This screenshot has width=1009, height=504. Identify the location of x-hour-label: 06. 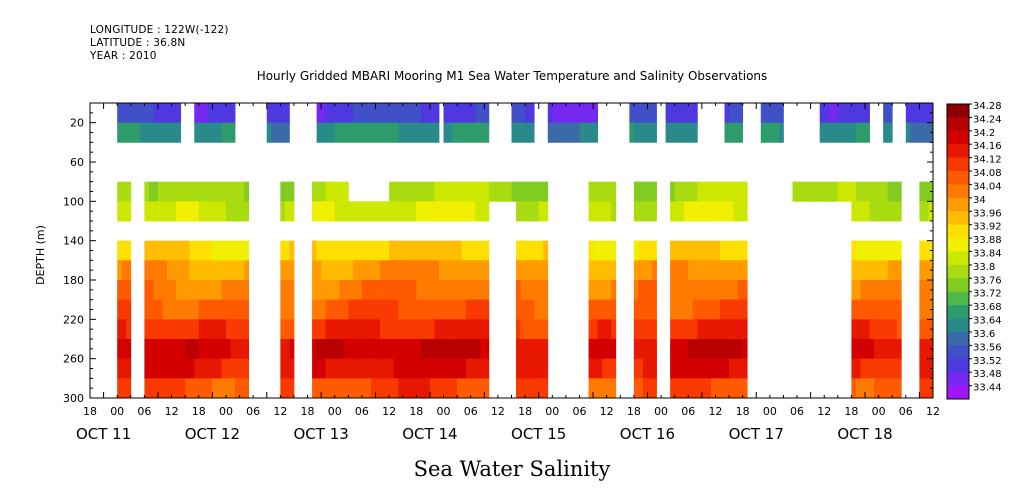
(906, 411).